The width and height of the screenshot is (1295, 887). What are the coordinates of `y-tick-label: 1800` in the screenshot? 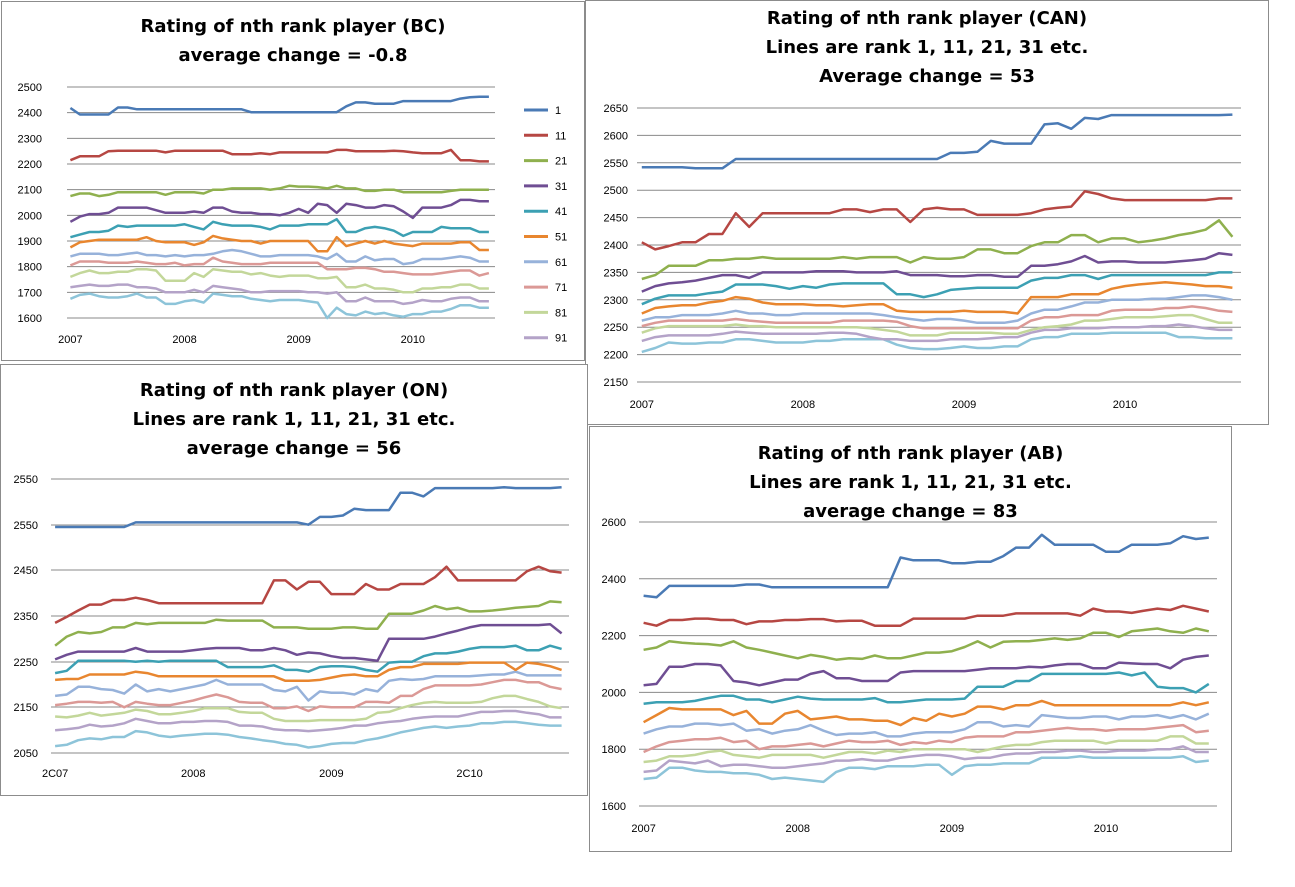 It's located at (30, 268).